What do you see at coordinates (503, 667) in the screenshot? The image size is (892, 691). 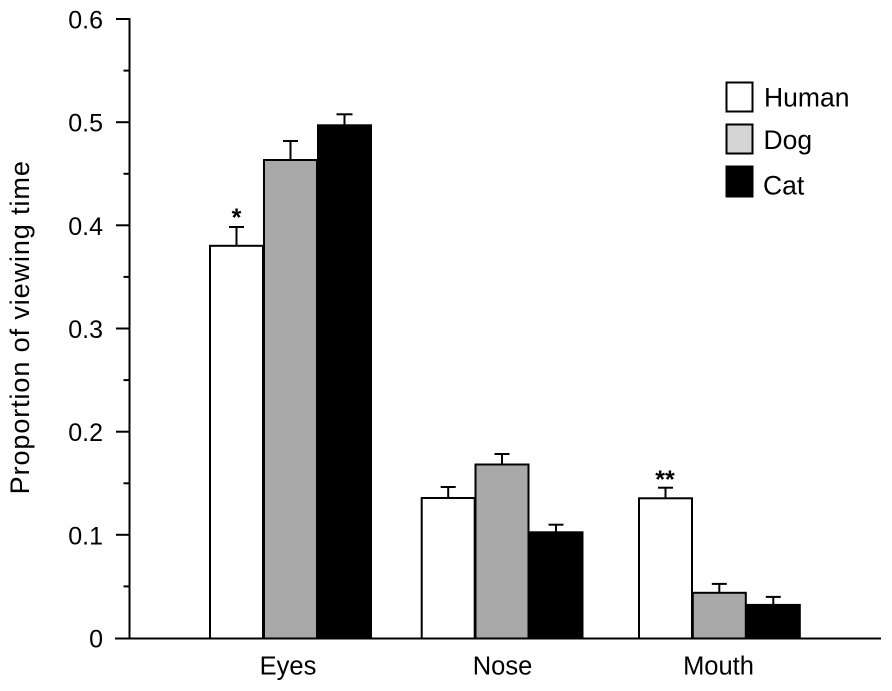 I see `svg-text: Nose` at bounding box center [503, 667].